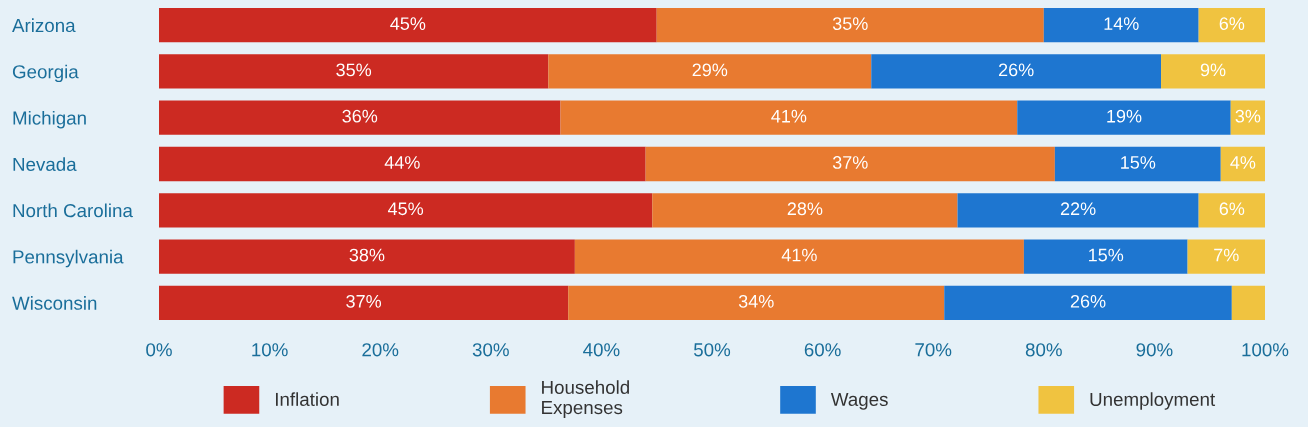 The width and height of the screenshot is (1308, 427). Describe the element at coordinates (68, 258) in the screenshot. I see `y-tick-label: Pennsylvania` at that location.